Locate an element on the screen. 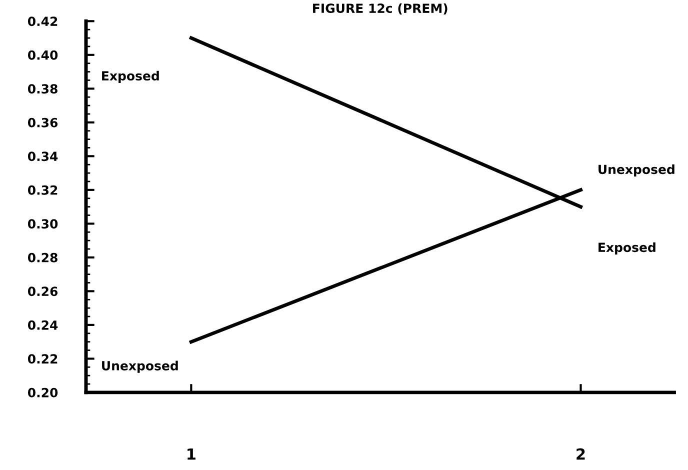  y-tick-label: 0.42 is located at coordinates (43, 21).